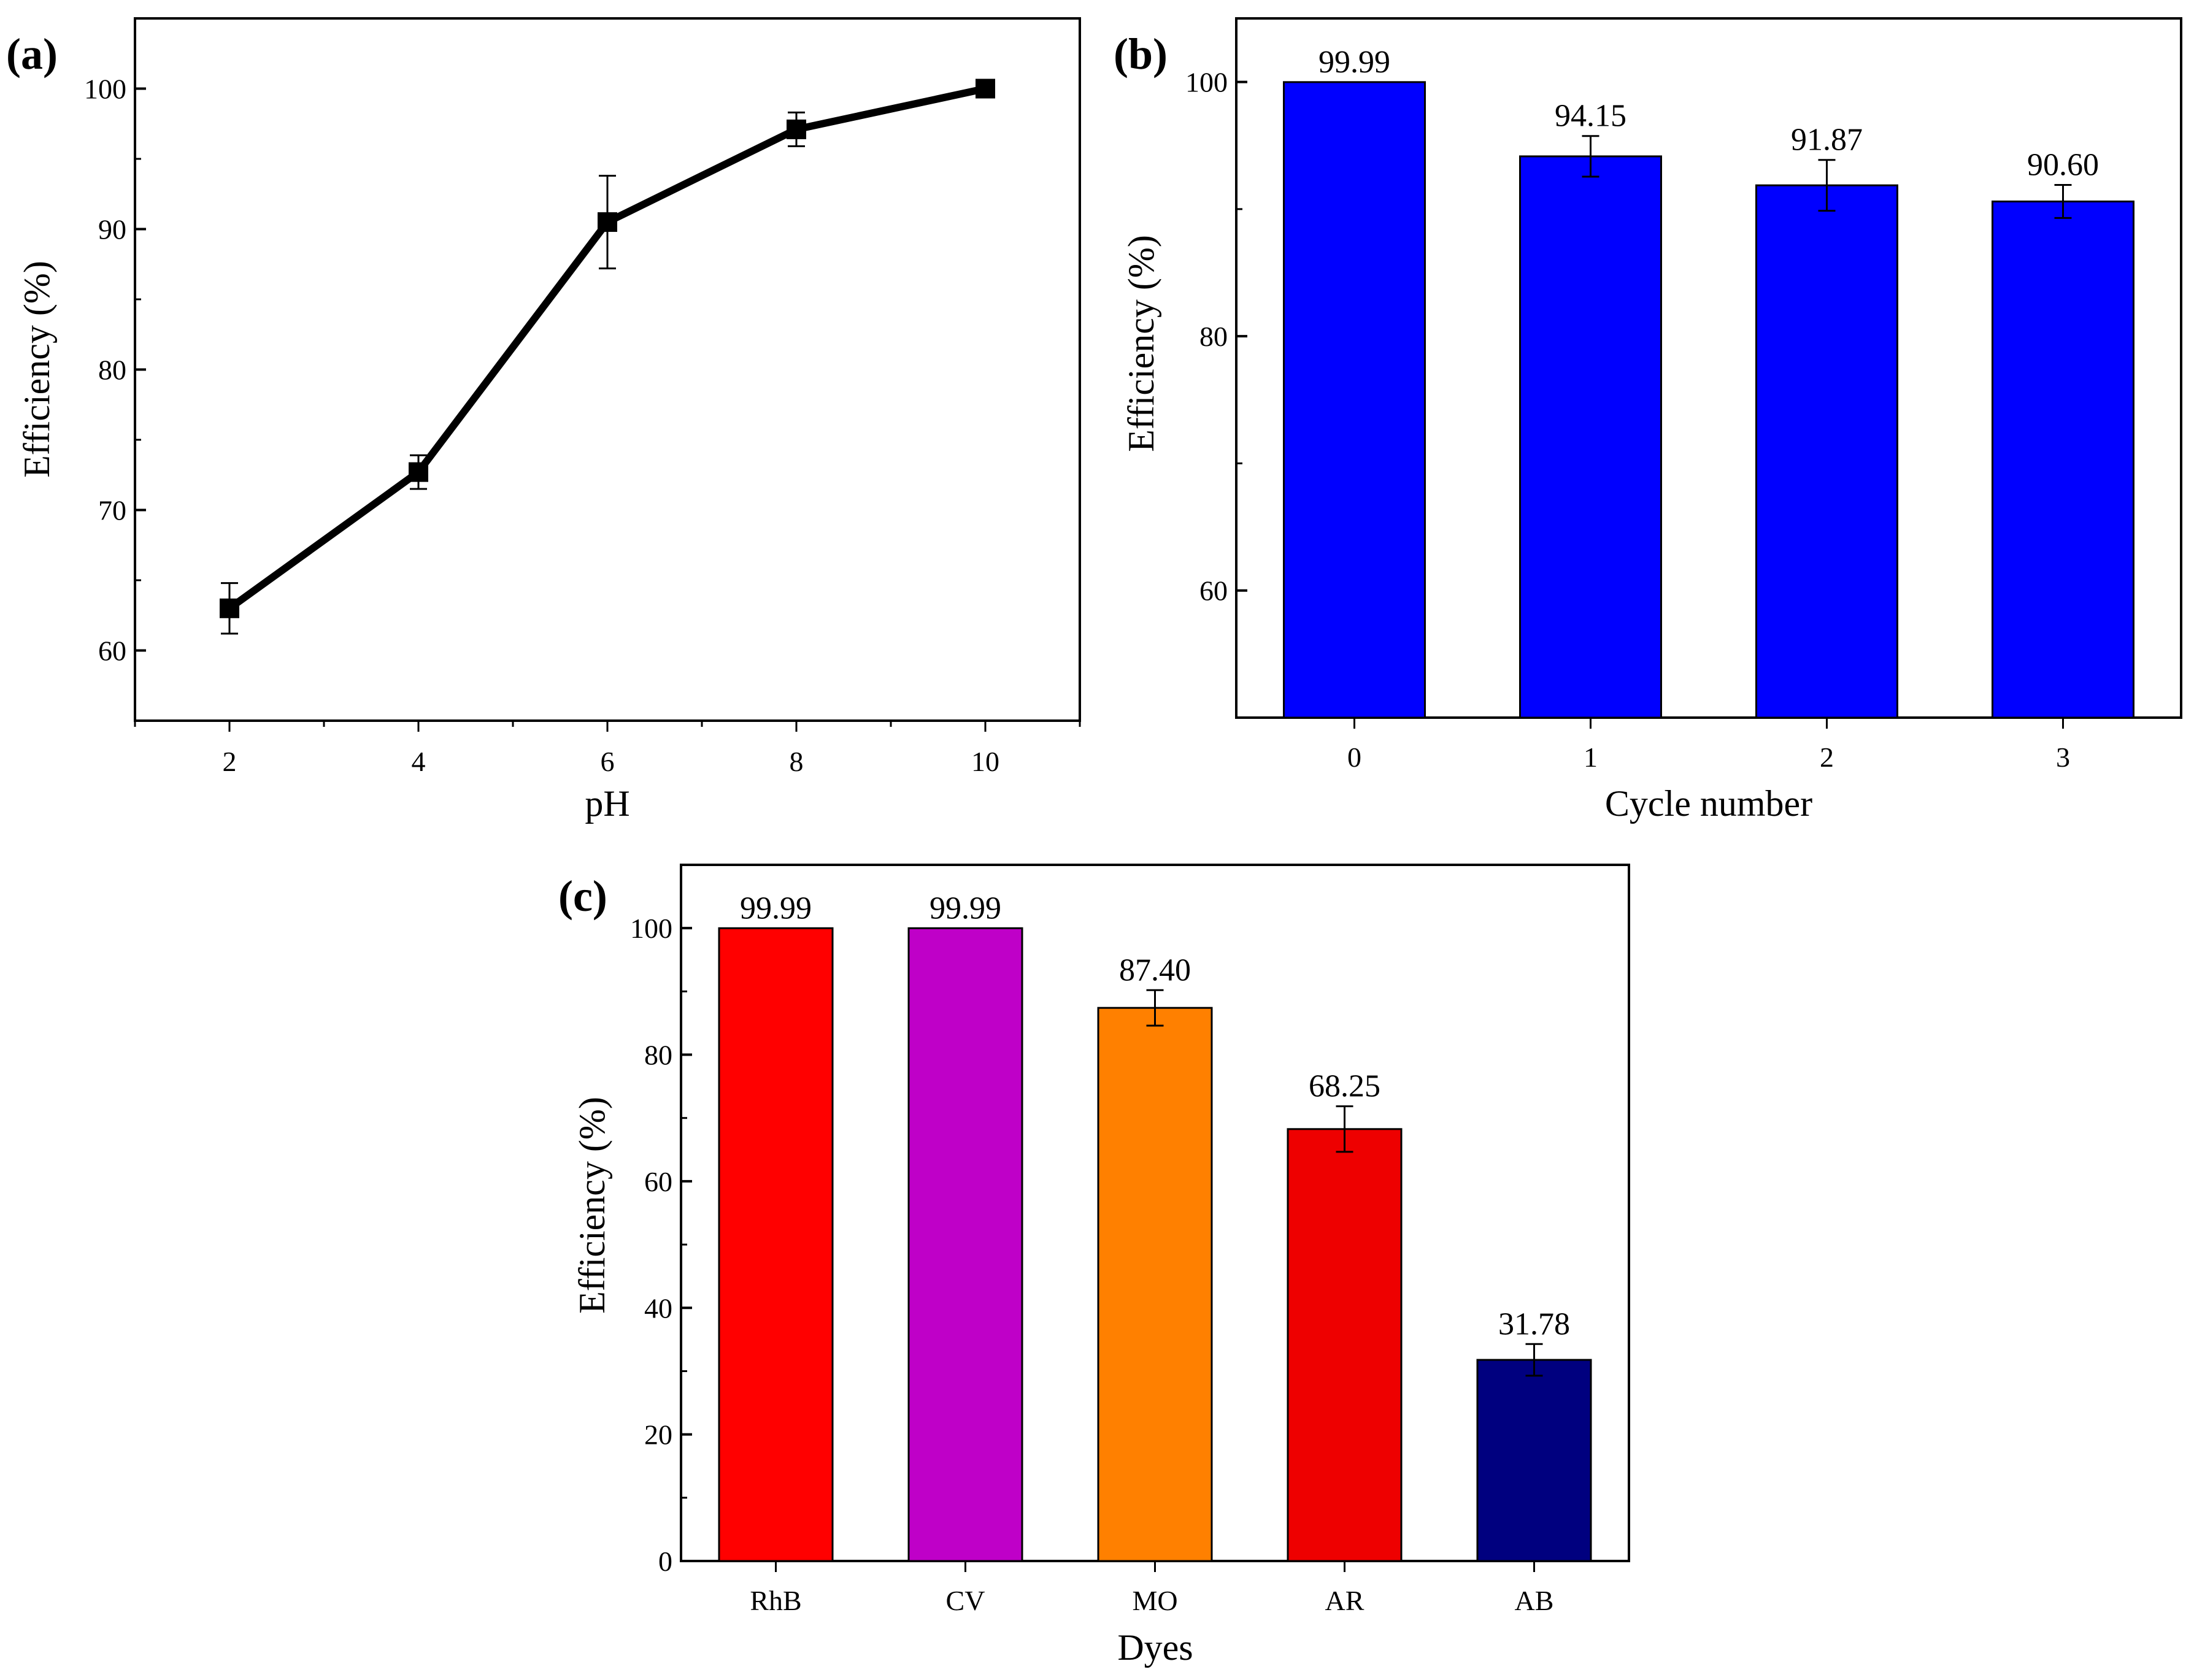 The image size is (2194, 1680). Describe the element at coordinates (112, 651) in the screenshot. I see `panel-a-y-tick-label: 60` at that location.